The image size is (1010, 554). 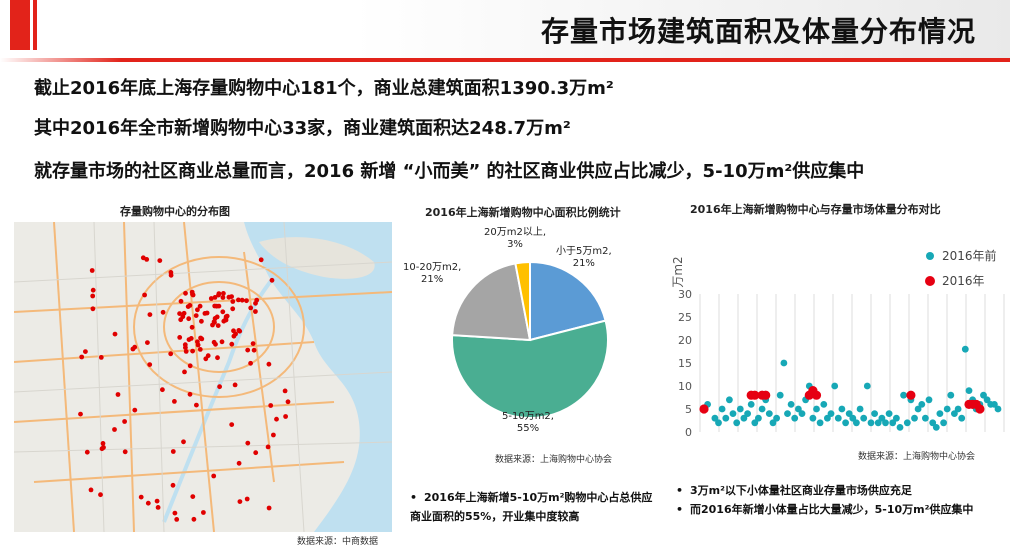 What do you see at coordinates (685, 363) in the screenshot?
I see `y-tick-label: 15` at bounding box center [685, 363].